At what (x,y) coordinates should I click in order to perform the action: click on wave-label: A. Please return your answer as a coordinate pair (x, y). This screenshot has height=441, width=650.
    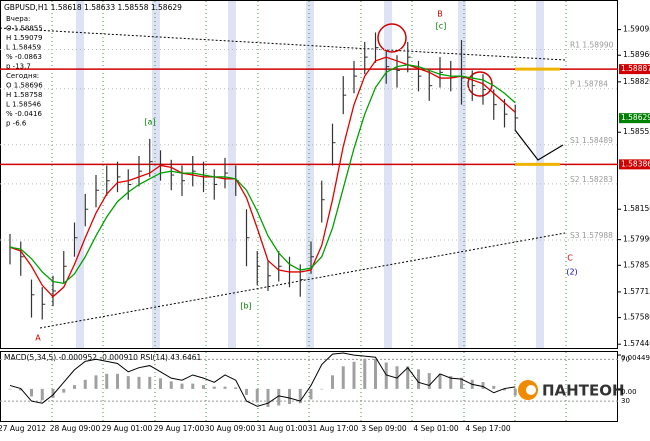
    Looking at the image, I should click on (38, 338).